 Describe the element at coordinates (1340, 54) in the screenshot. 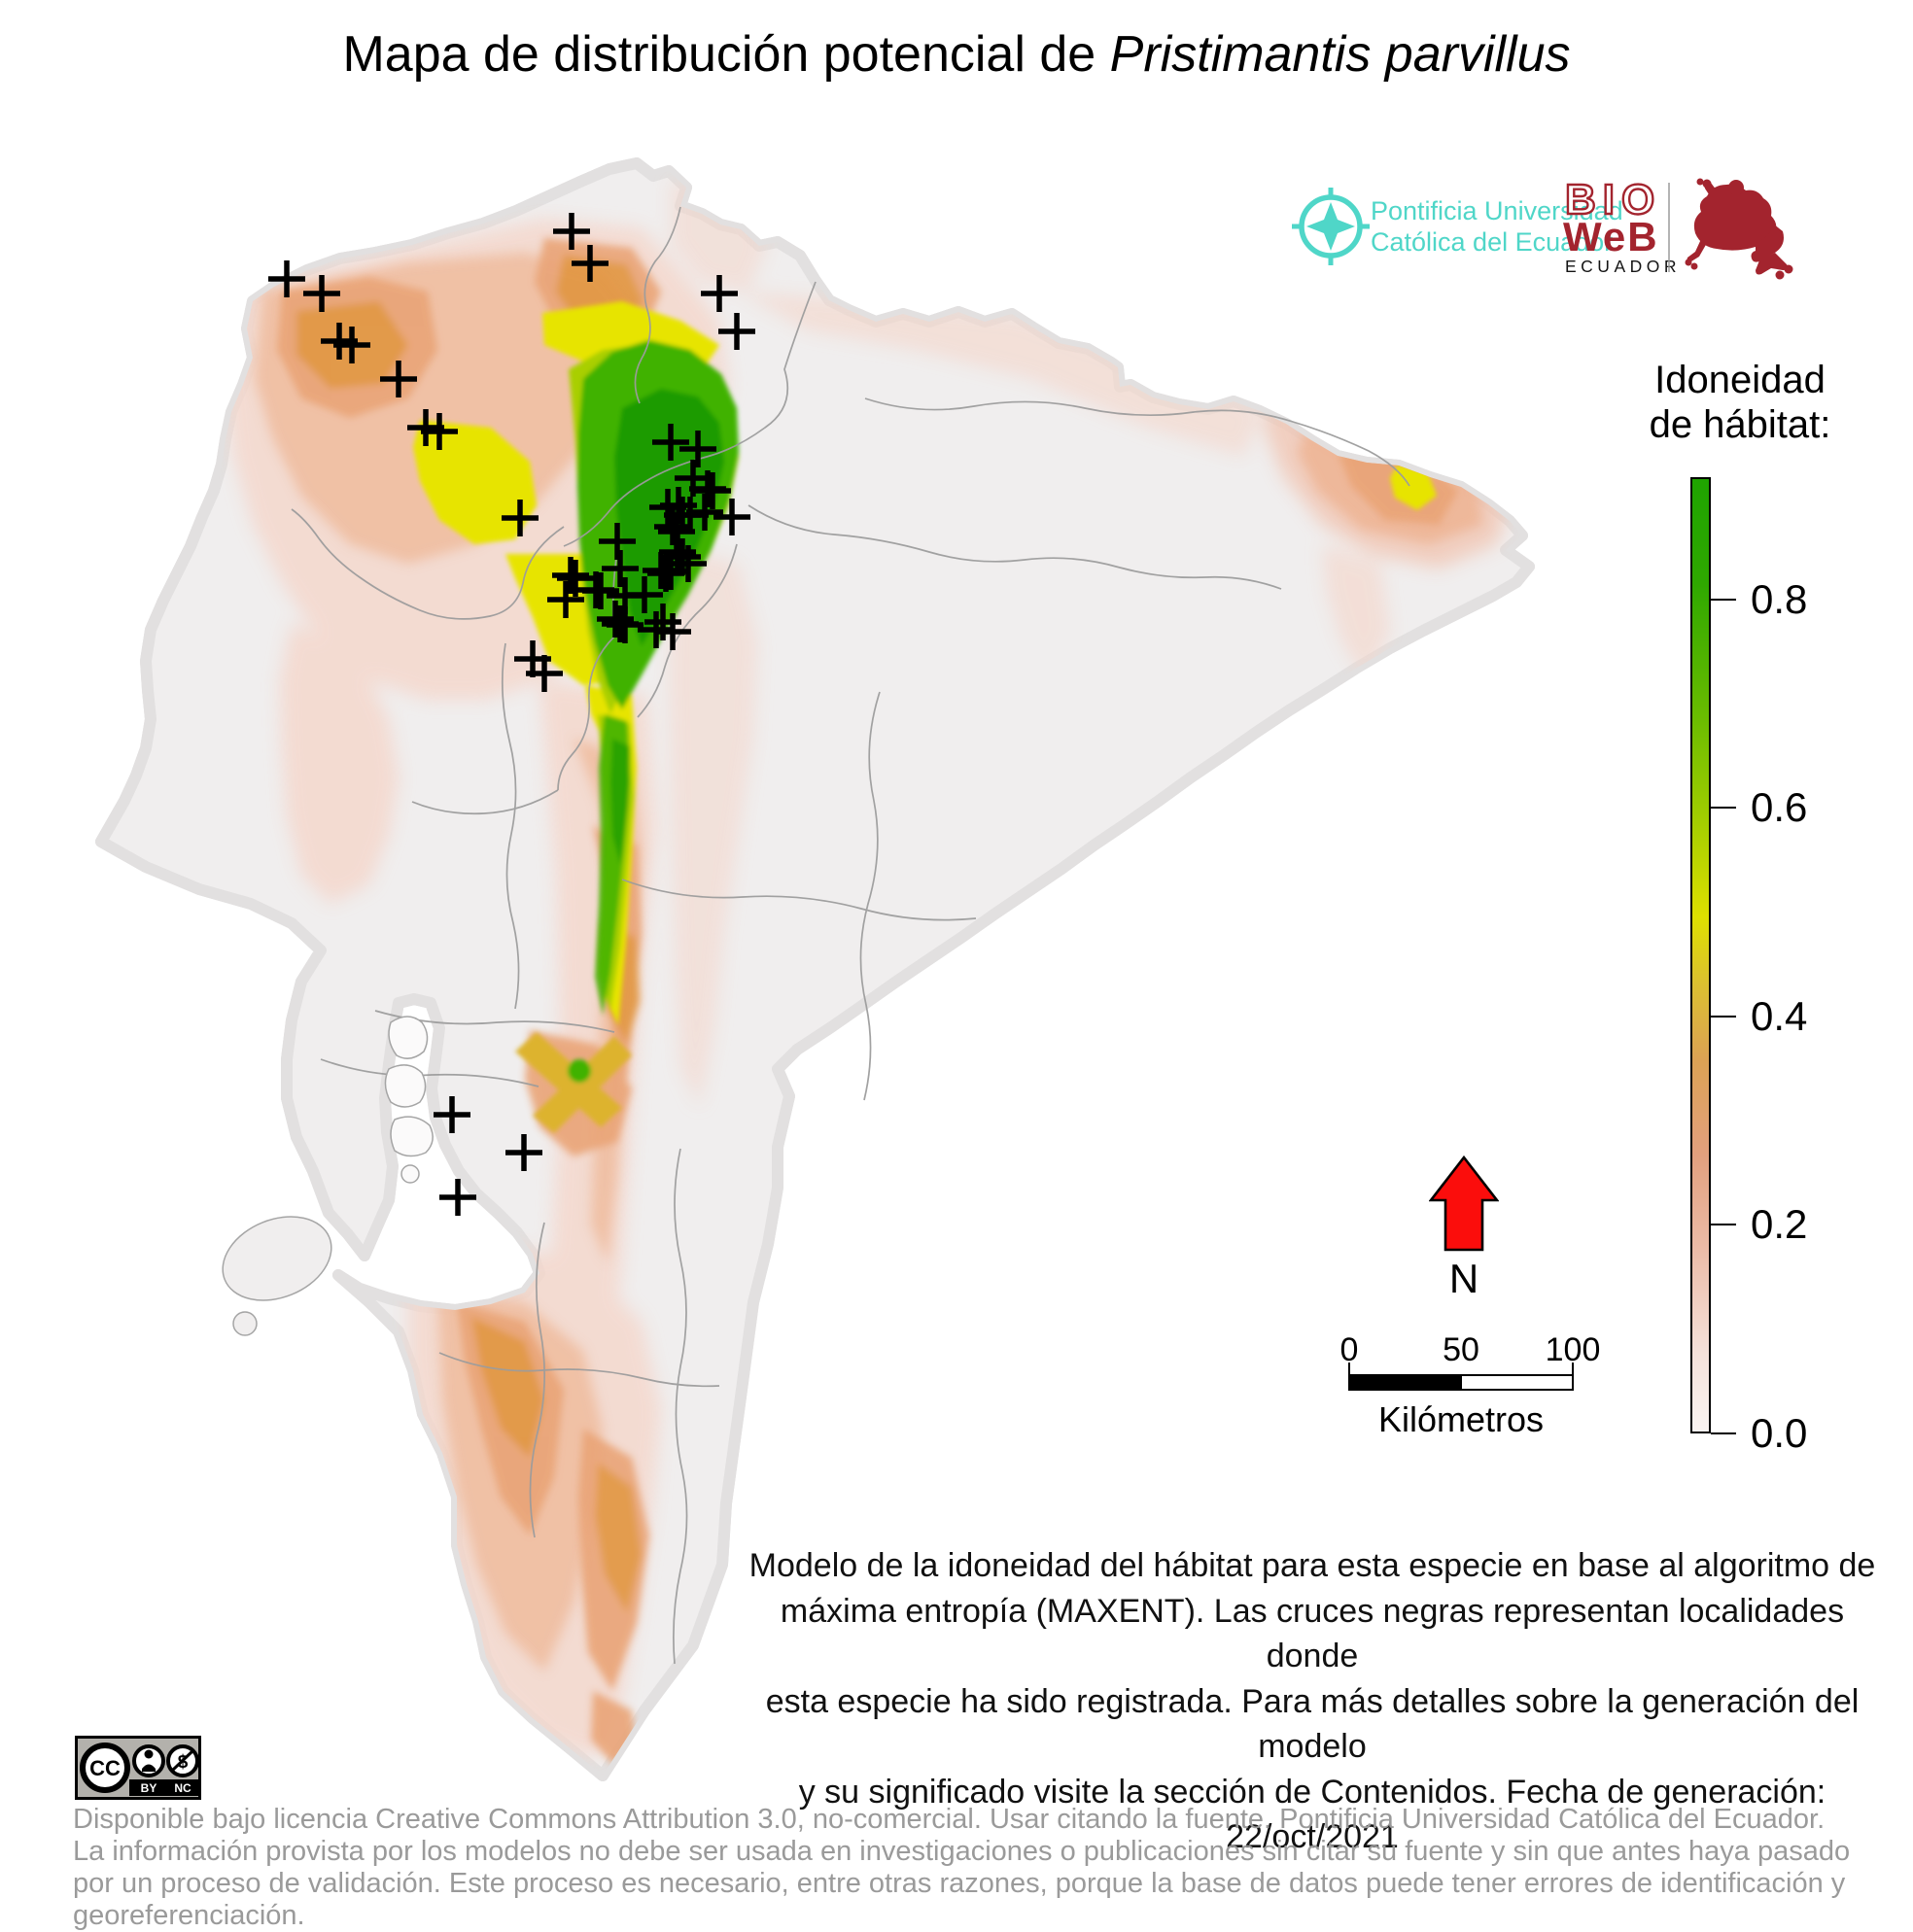

I see `species-name: Pristimantis parvillus` at that location.